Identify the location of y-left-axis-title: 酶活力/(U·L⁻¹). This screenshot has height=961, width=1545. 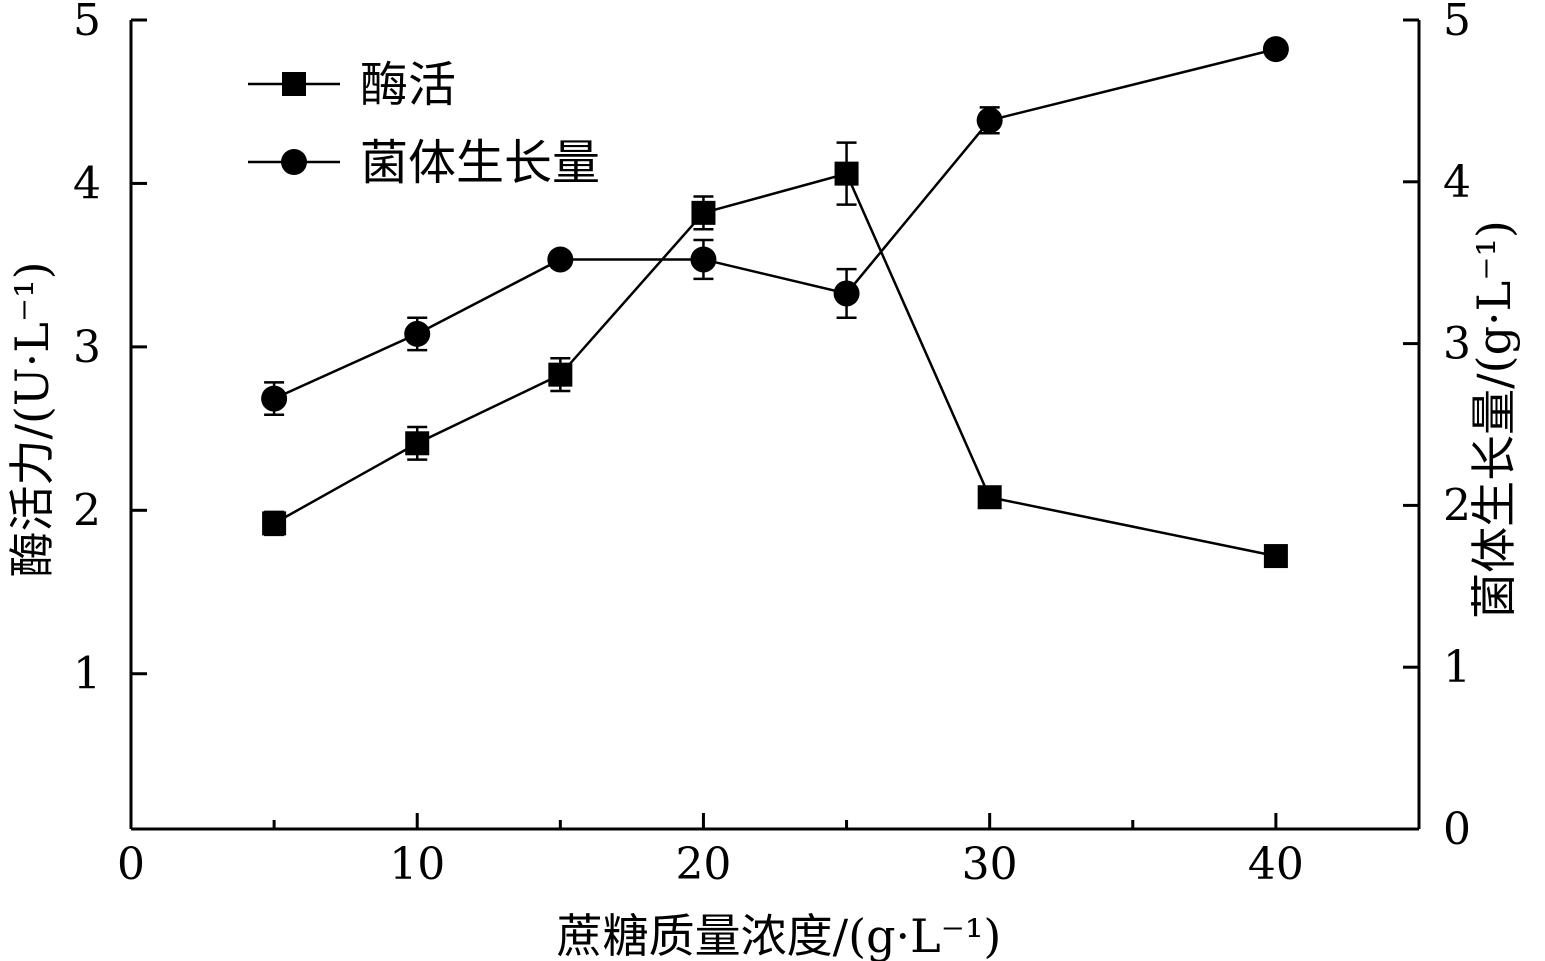
(32, 419).